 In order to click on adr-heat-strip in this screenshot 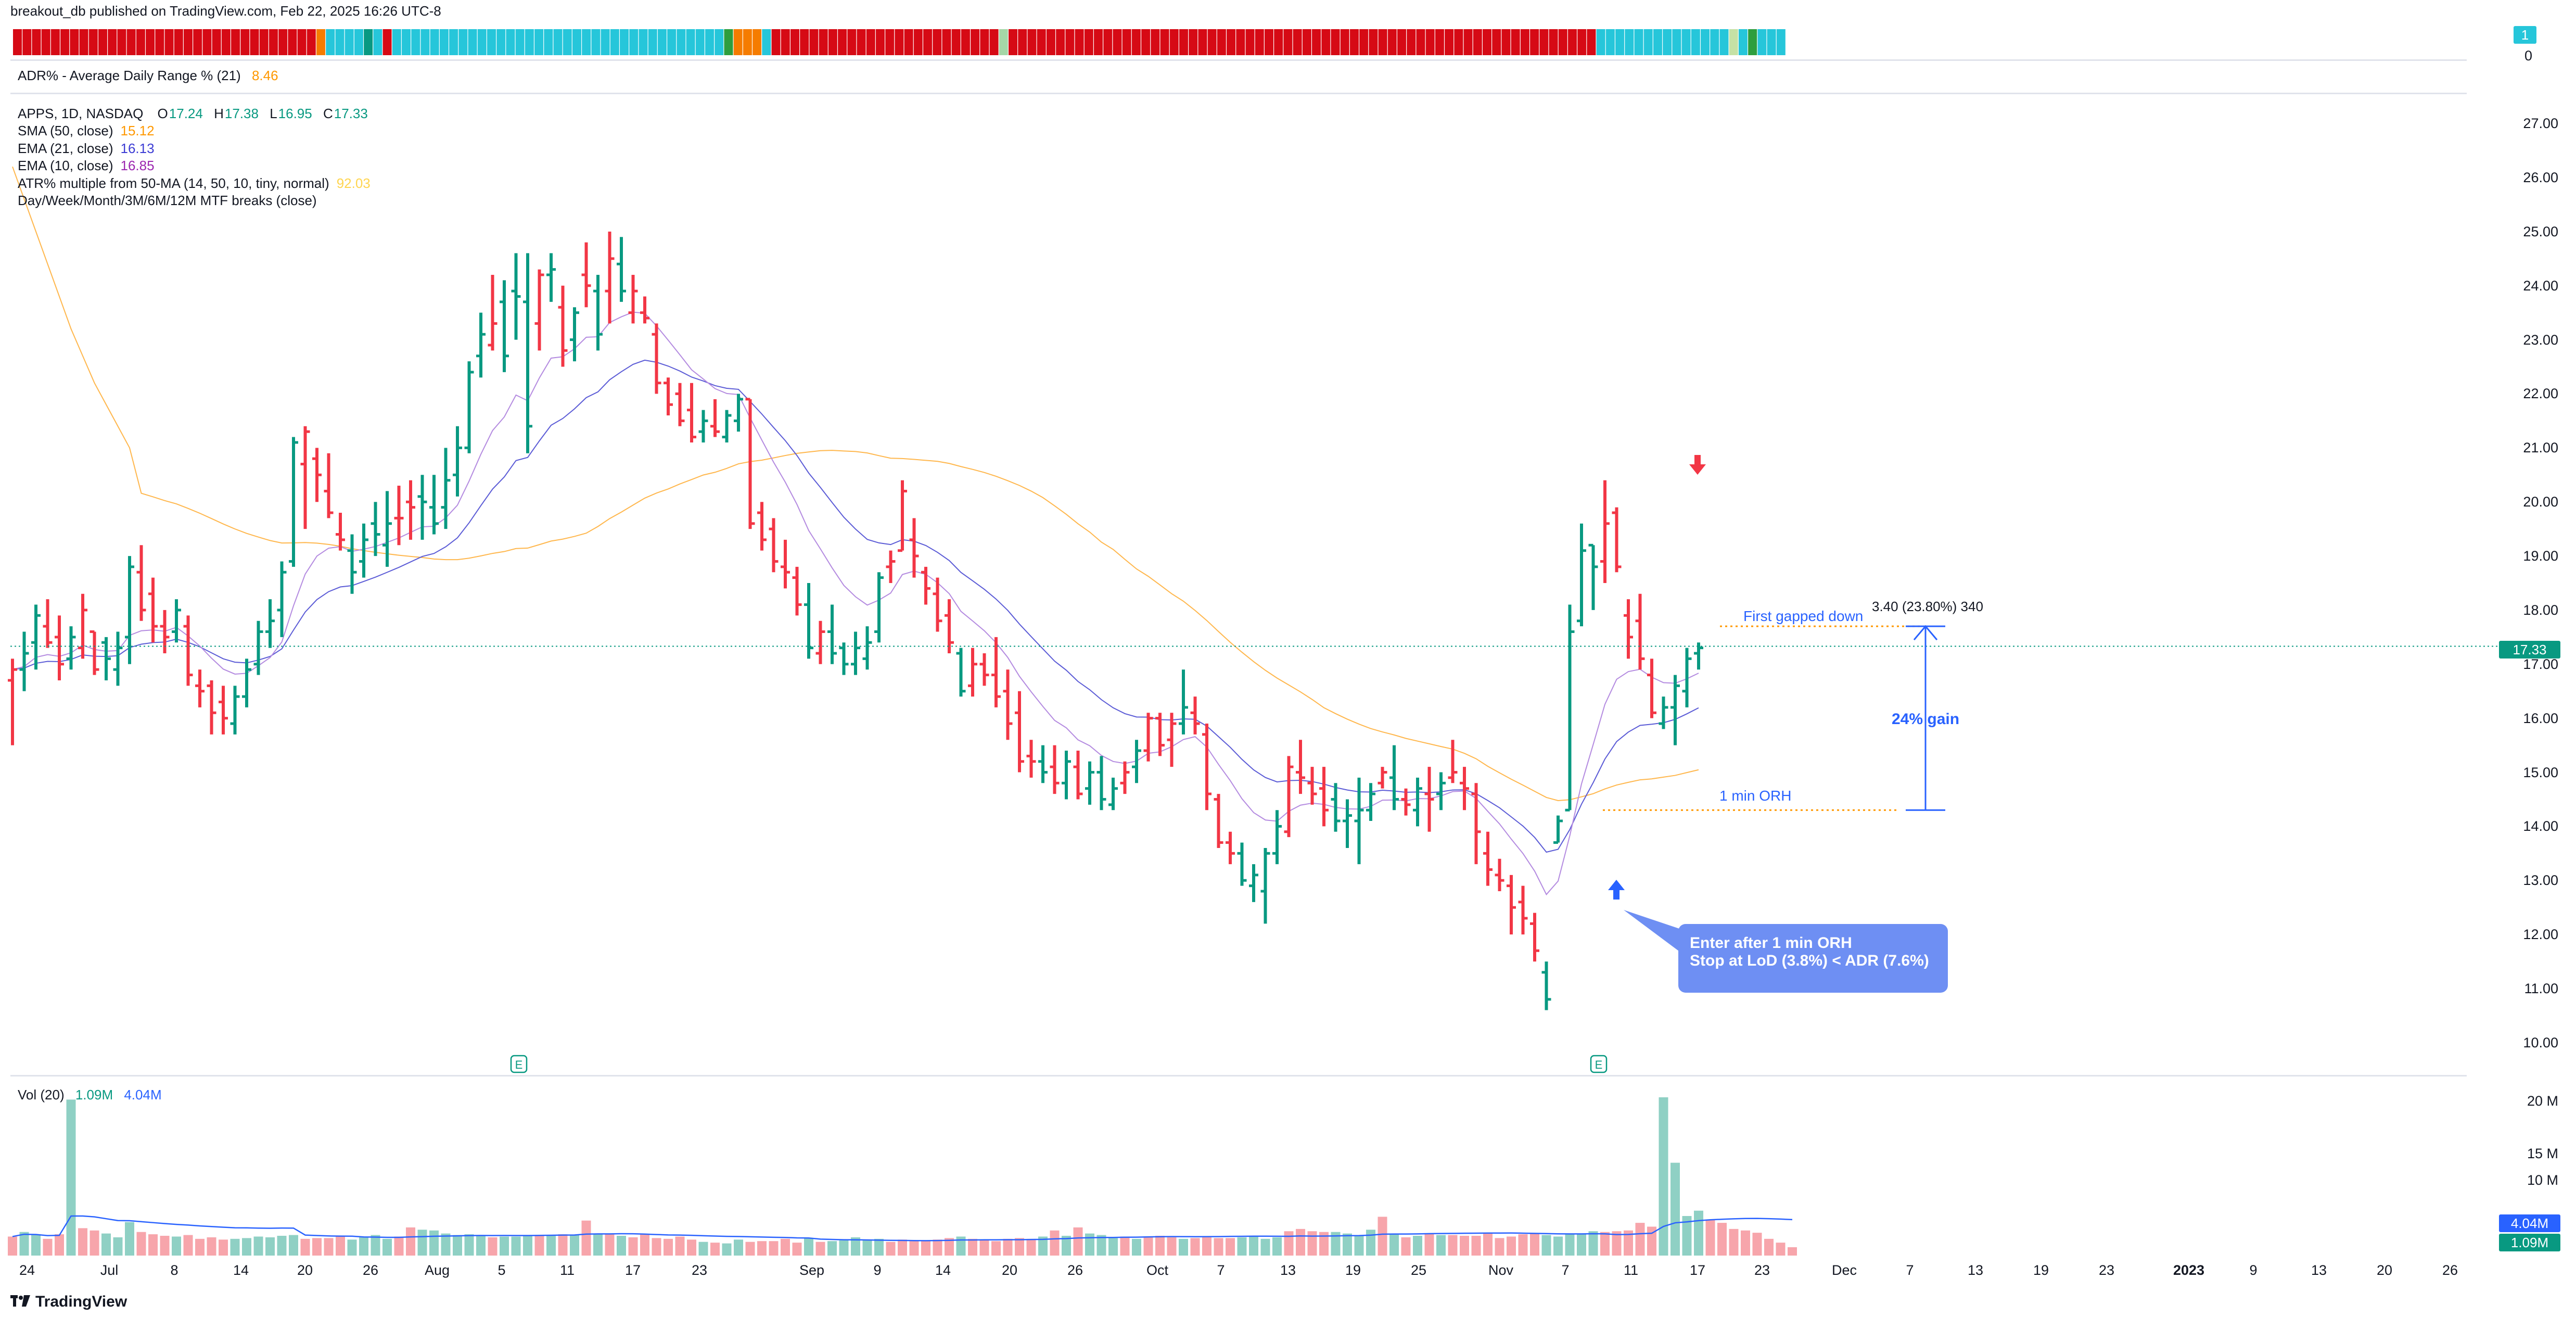, I will do `click(899, 42)`.